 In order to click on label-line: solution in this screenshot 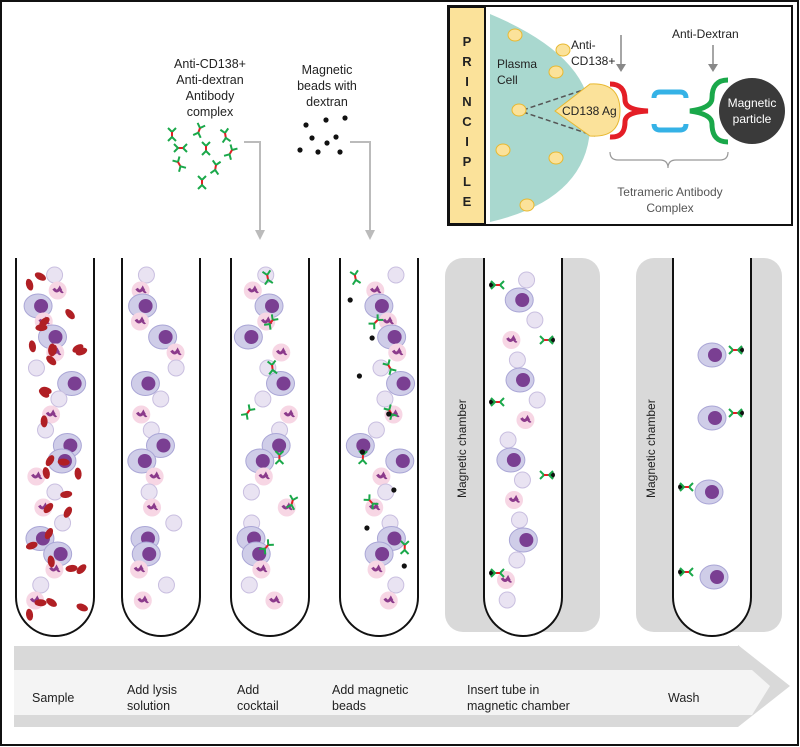, I will do `click(149, 706)`.